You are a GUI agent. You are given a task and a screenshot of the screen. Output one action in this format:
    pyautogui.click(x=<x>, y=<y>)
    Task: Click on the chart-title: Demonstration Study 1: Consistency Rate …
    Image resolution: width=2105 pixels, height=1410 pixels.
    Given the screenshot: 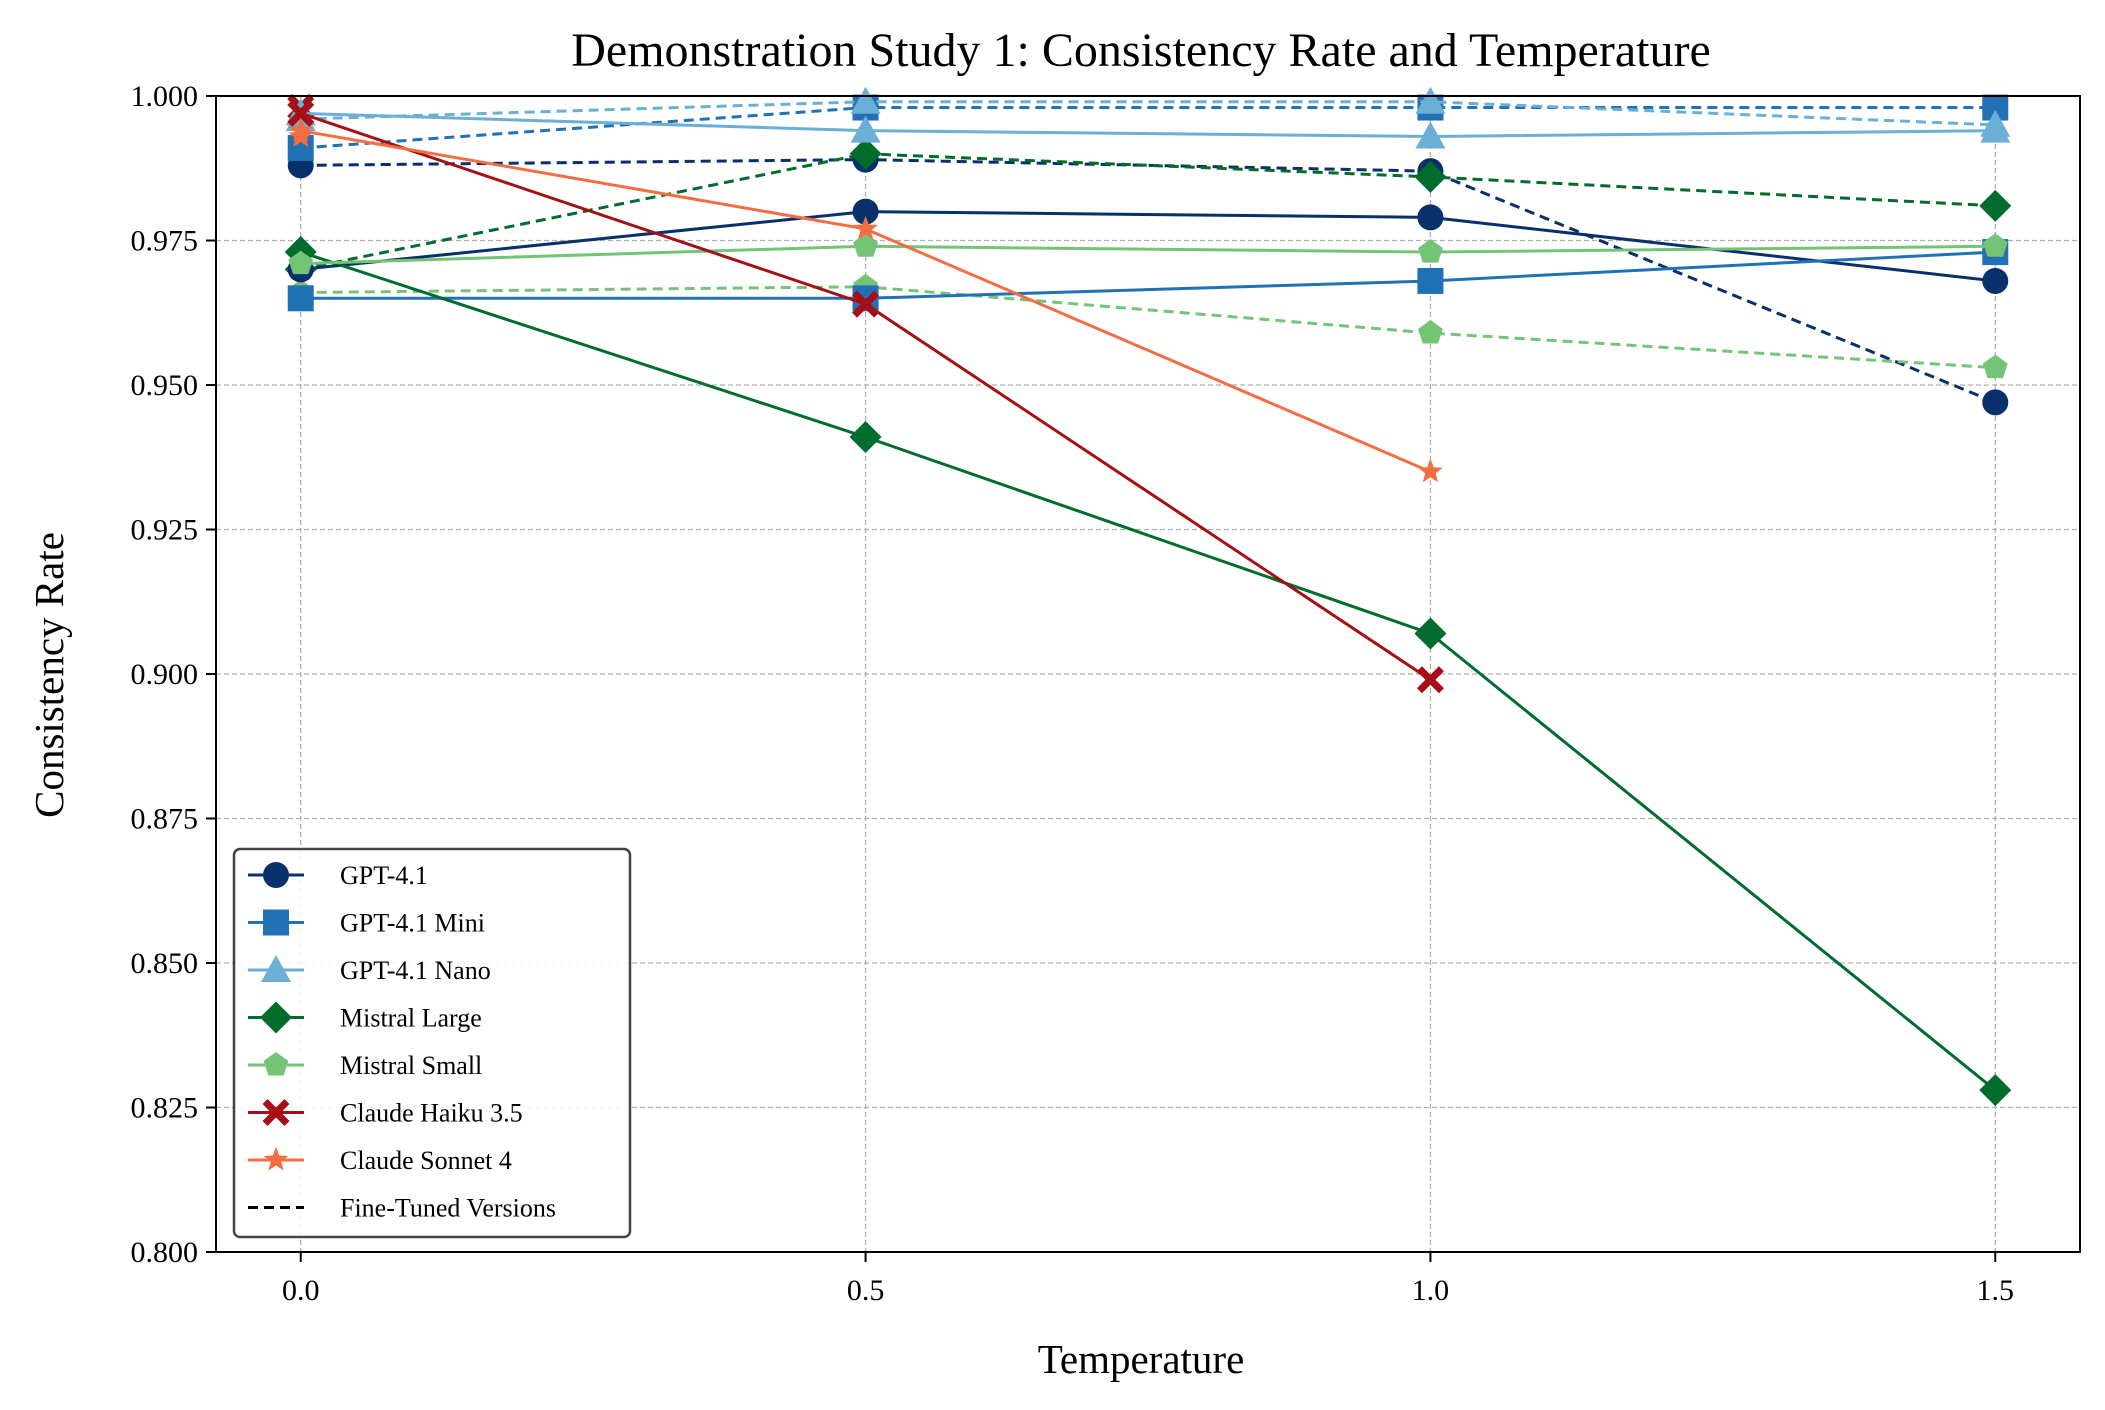 What is the action you would take?
    pyautogui.click(x=1141, y=50)
    